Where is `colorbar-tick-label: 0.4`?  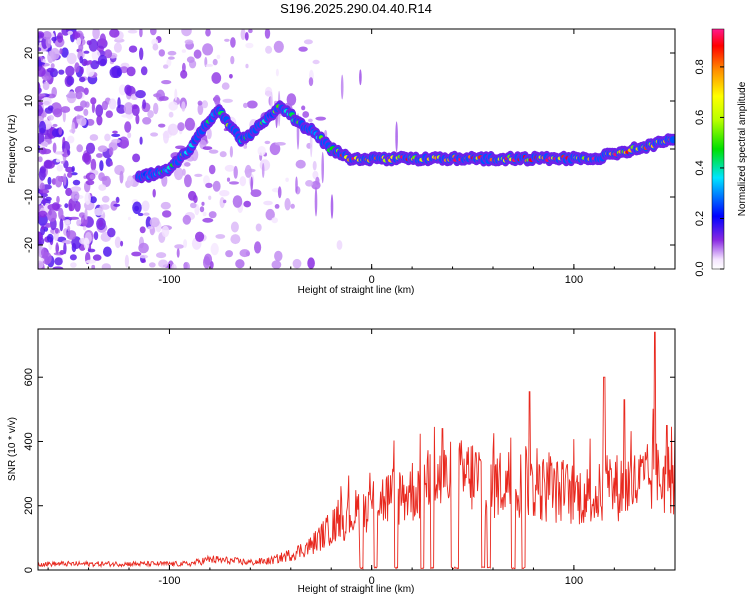
colorbar-tick-label: 0.4 is located at coordinates (700, 167).